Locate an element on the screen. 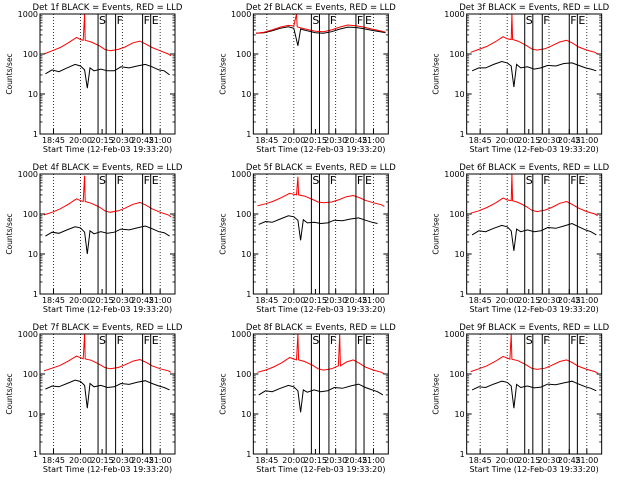 This screenshot has height=480, width=640. chart-title: Det 2f BLACK = Events, RED = LLD is located at coordinates (321, 8).